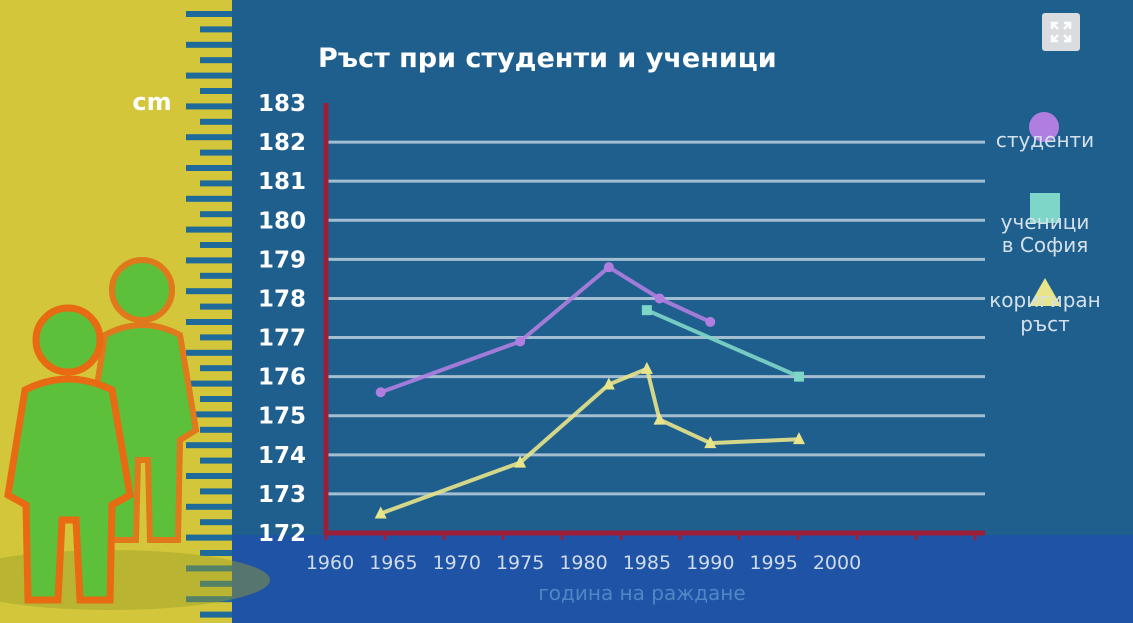 Image resolution: width=1133 pixels, height=623 pixels. What do you see at coordinates (135, 433) in the screenshot?
I see `people-illustration` at bounding box center [135, 433].